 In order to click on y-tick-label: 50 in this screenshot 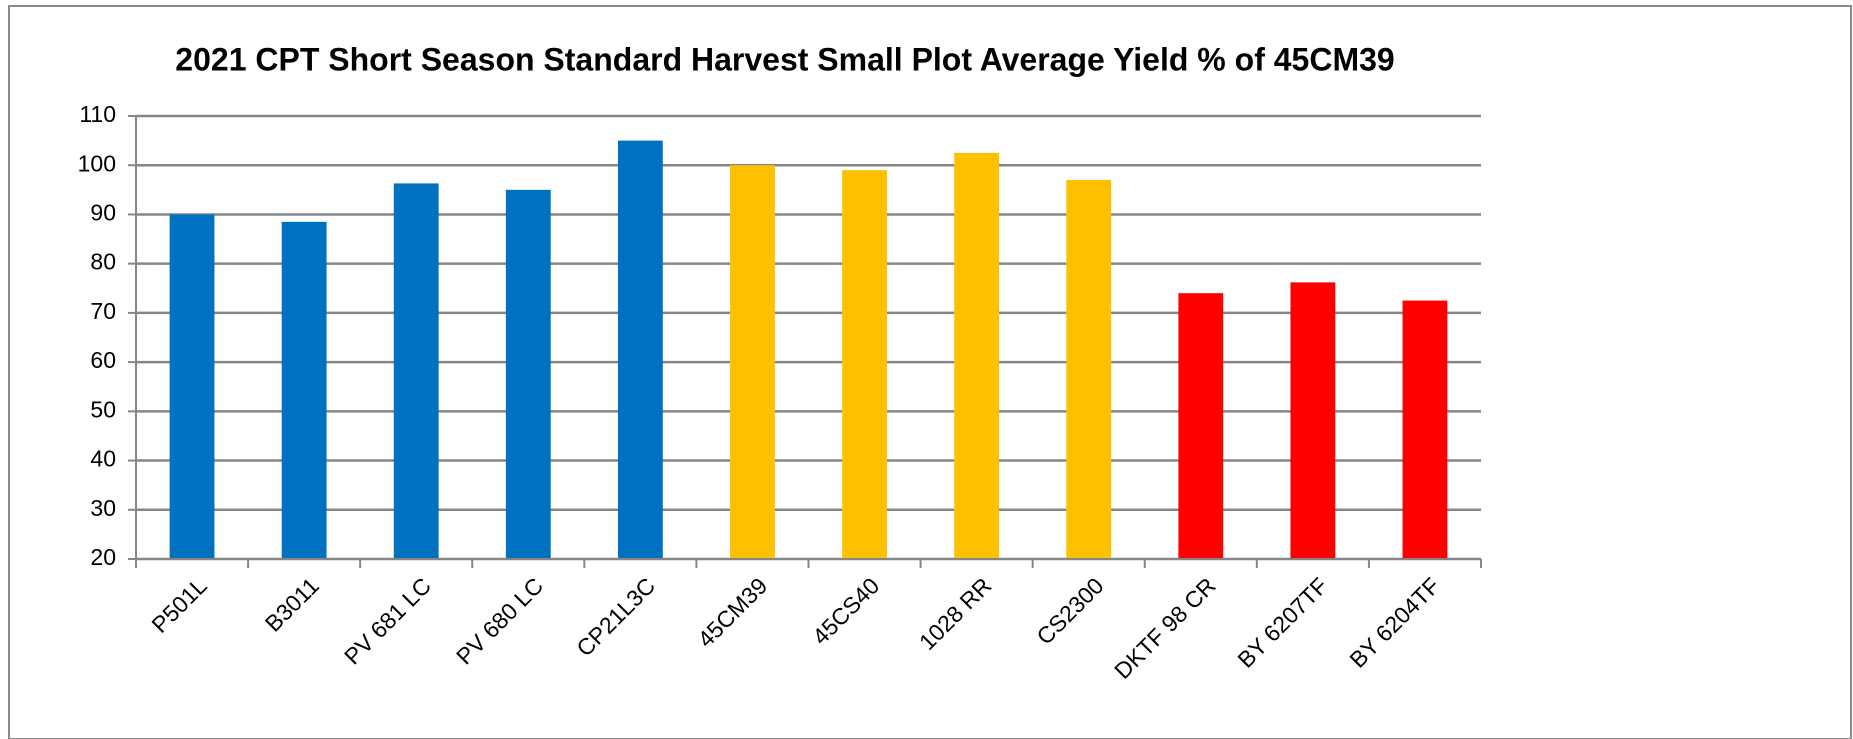, I will do `click(103, 409)`.